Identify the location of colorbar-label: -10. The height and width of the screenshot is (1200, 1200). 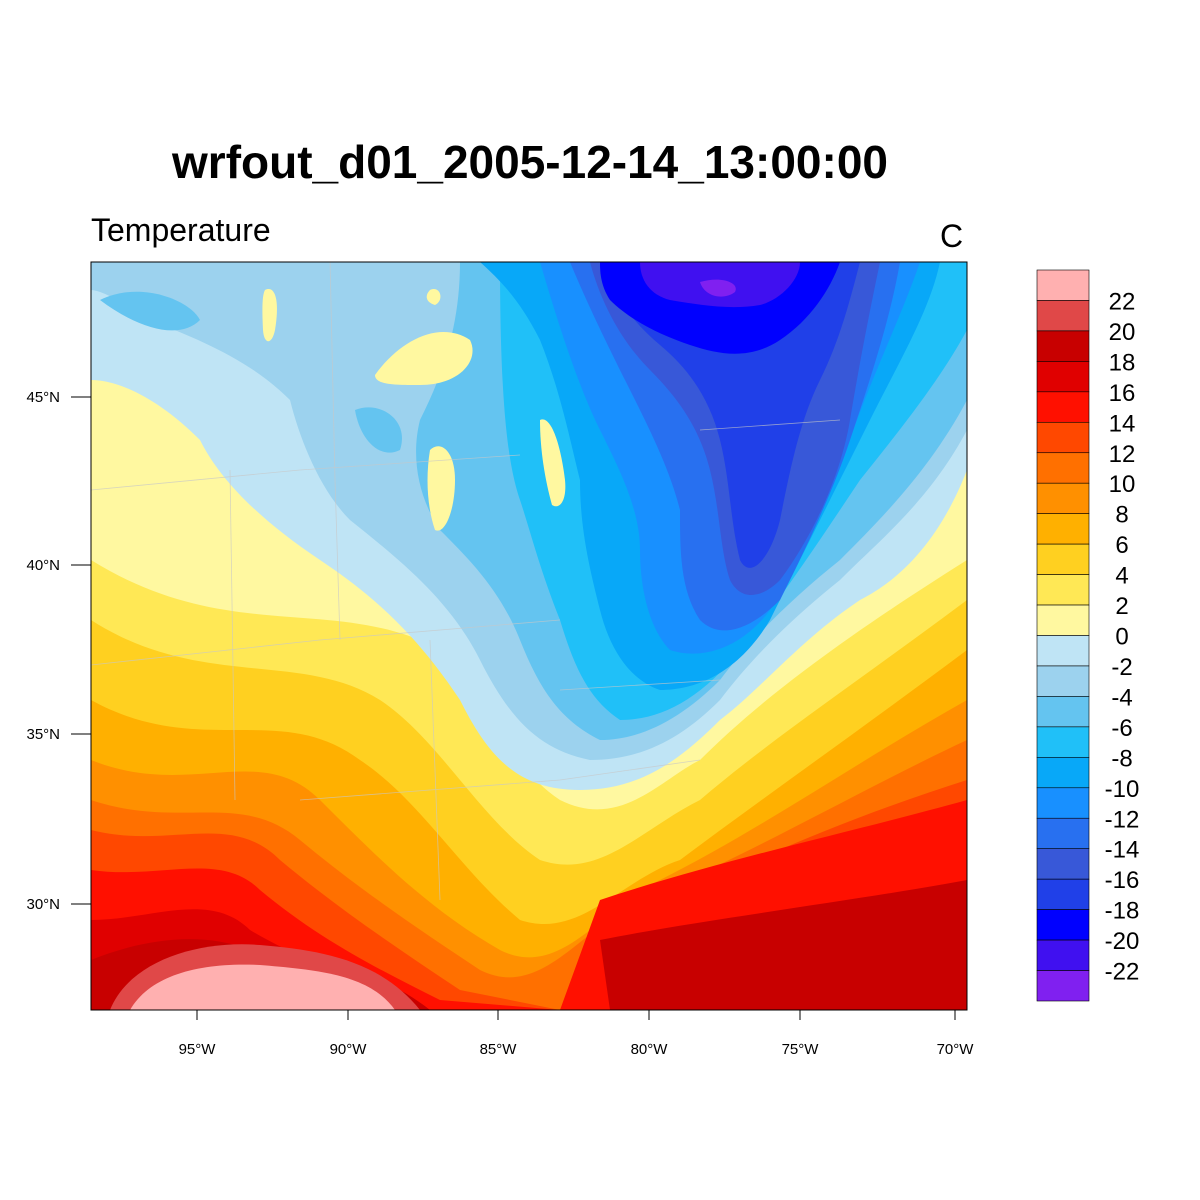
(1122, 789).